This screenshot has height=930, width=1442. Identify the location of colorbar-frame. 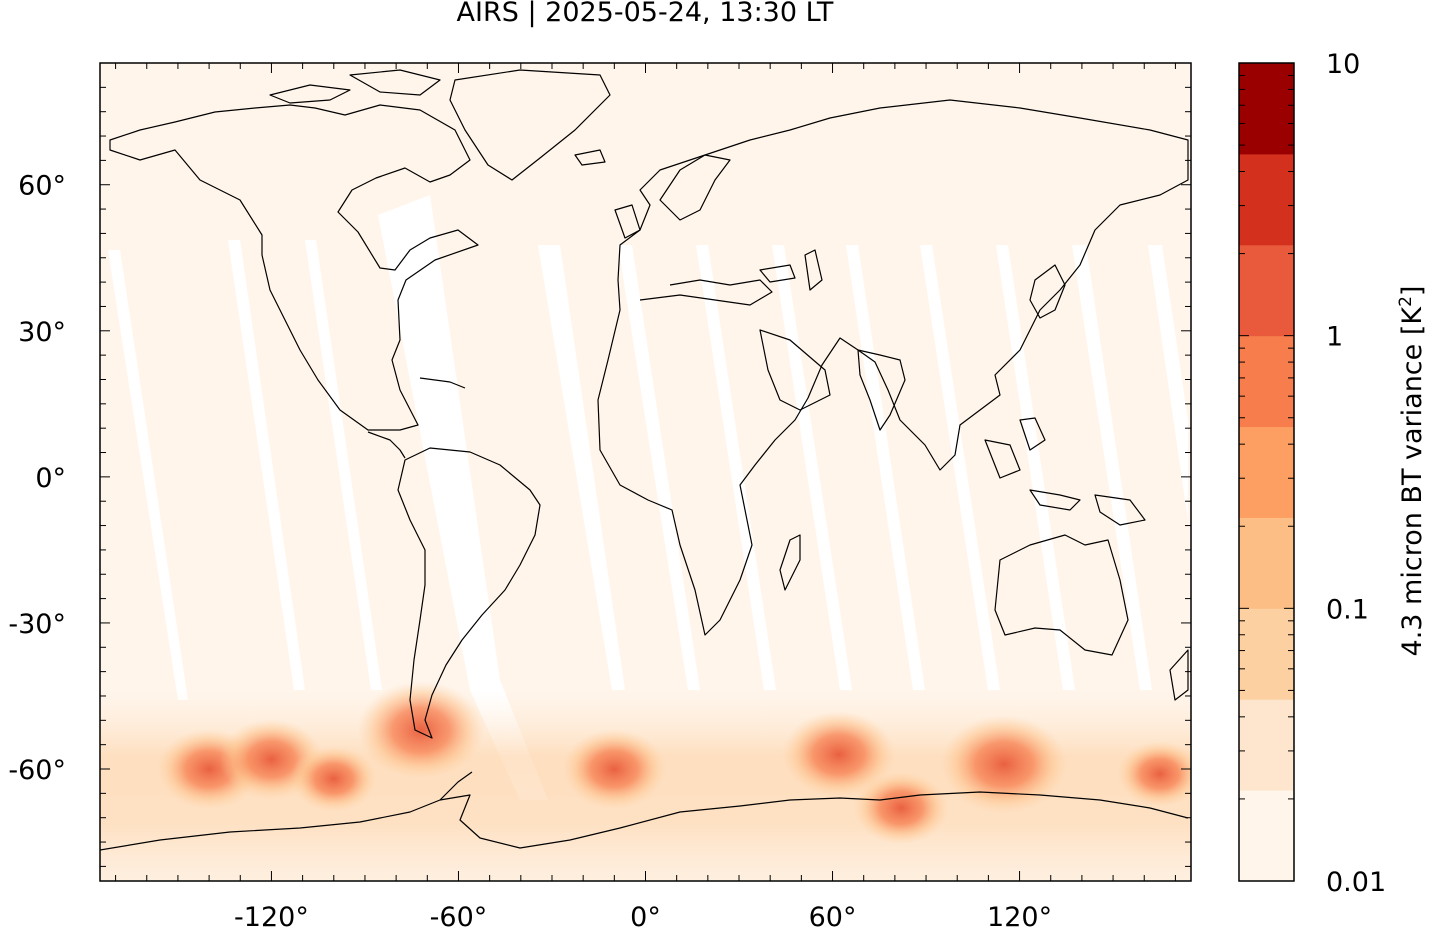
(1266, 472).